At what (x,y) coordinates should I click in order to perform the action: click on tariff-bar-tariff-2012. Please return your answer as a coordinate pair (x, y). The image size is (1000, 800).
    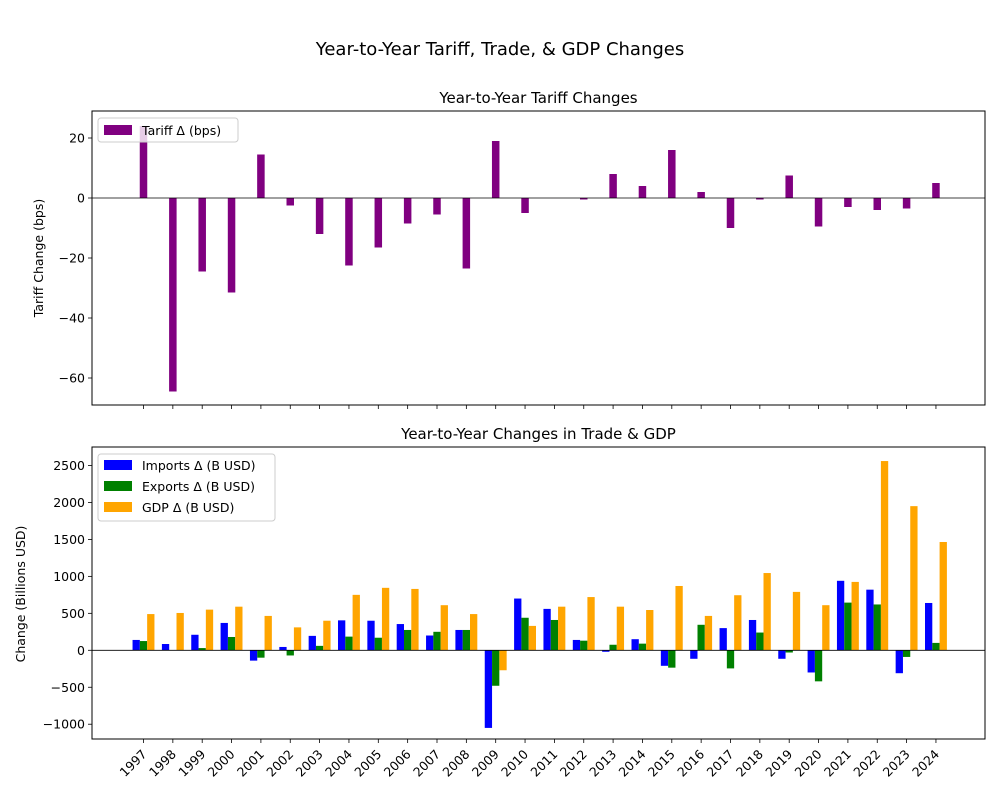
    Looking at the image, I should click on (584, 199).